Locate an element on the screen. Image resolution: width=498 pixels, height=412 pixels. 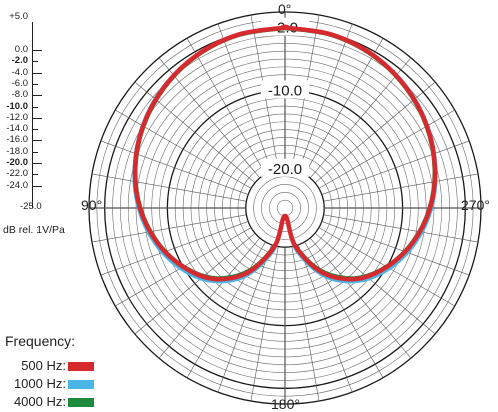
scale-label: -4.0 is located at coordinates (19, 72).